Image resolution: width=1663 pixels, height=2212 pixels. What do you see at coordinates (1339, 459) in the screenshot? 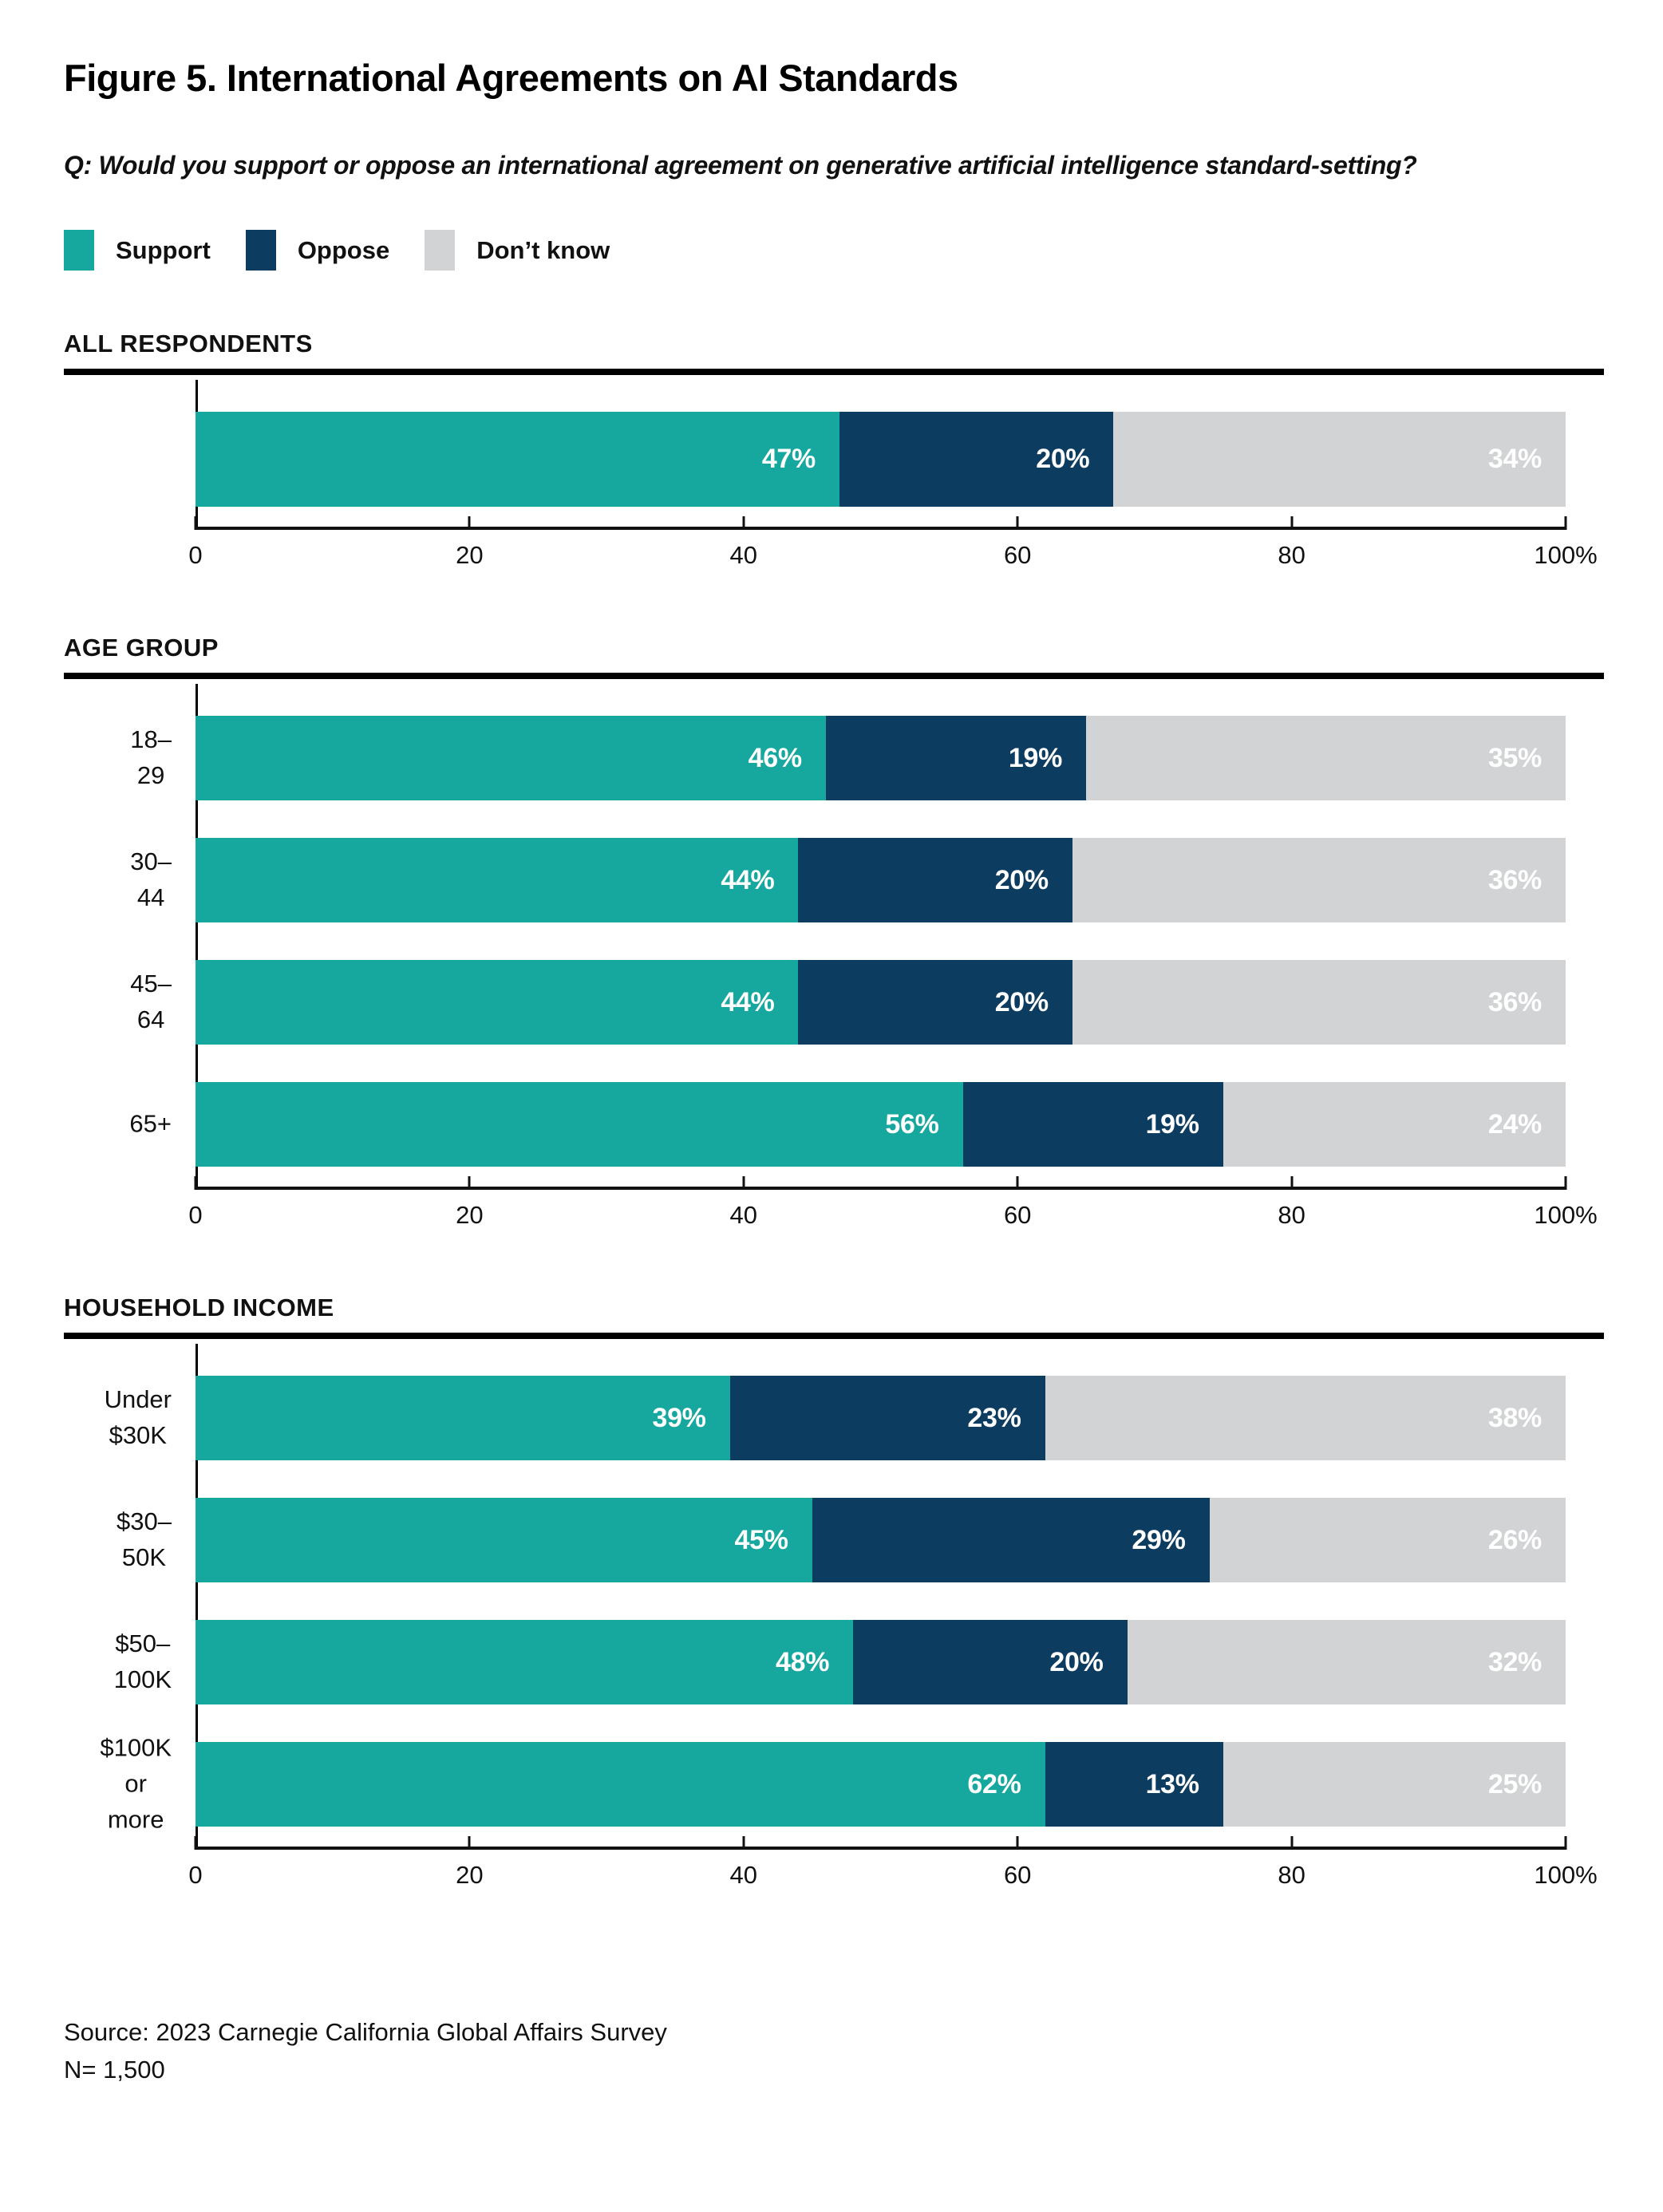
I see `bar-segment-don-t-know: 34%` at bounding box center [1339, 459].